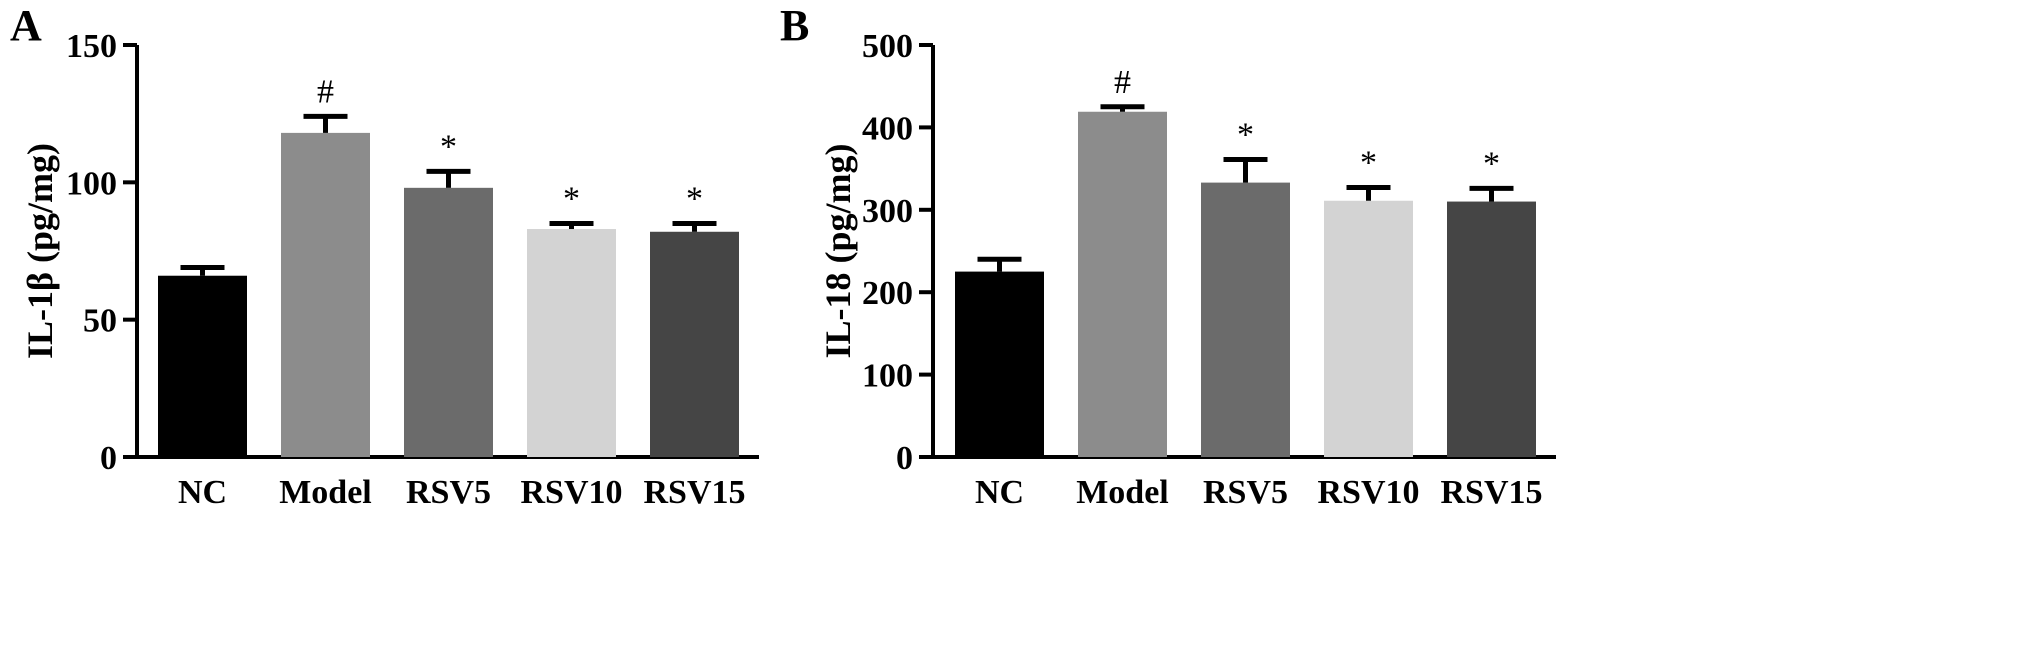  What do you see at coordinates (26, 25) in the screenshot?
I see `panel-letter: A` at bounding box center [26, 25].